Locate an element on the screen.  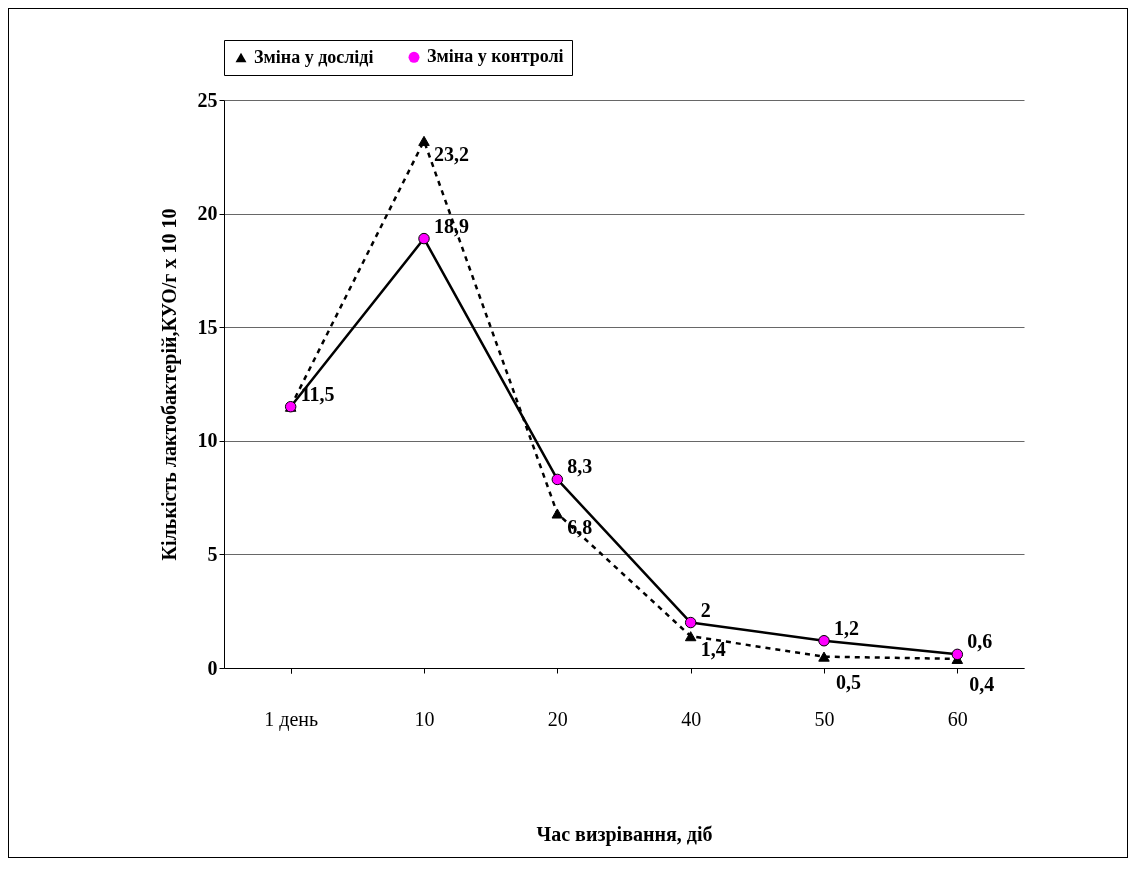
data-label: 0,5 is located at coordinates (848, 681).